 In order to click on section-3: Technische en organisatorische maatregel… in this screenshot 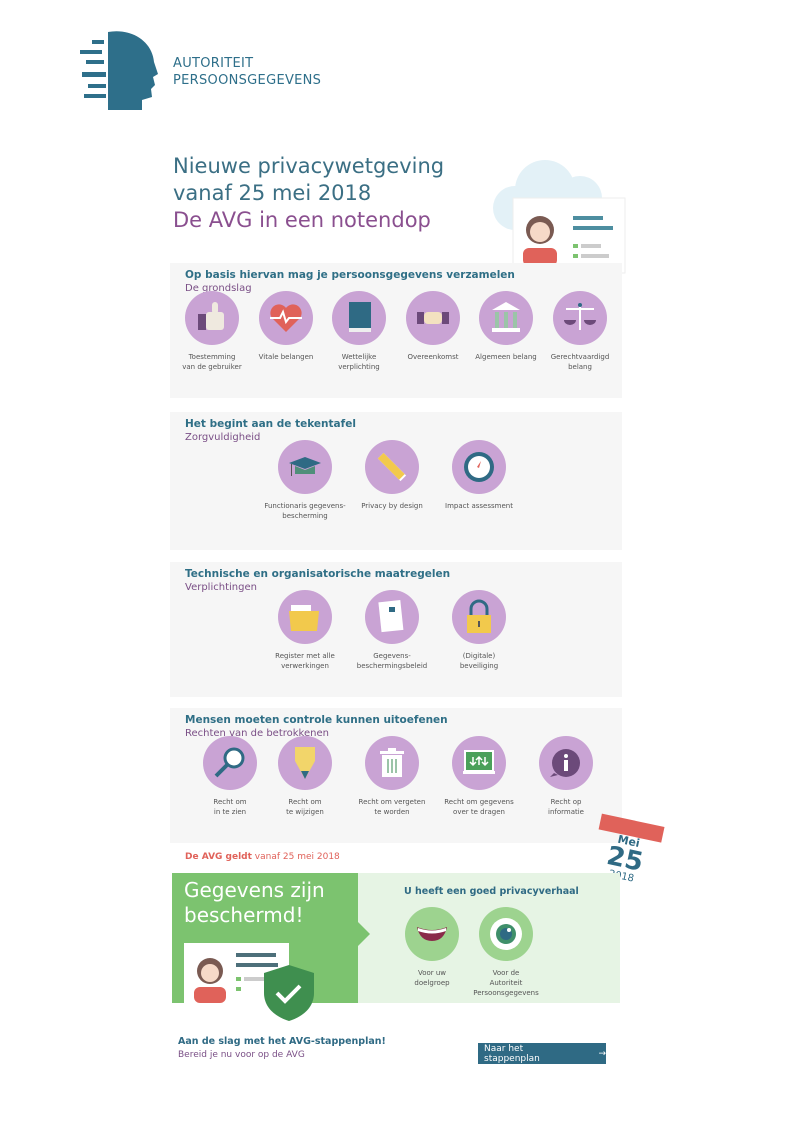, I will do `click(396, 629)`.